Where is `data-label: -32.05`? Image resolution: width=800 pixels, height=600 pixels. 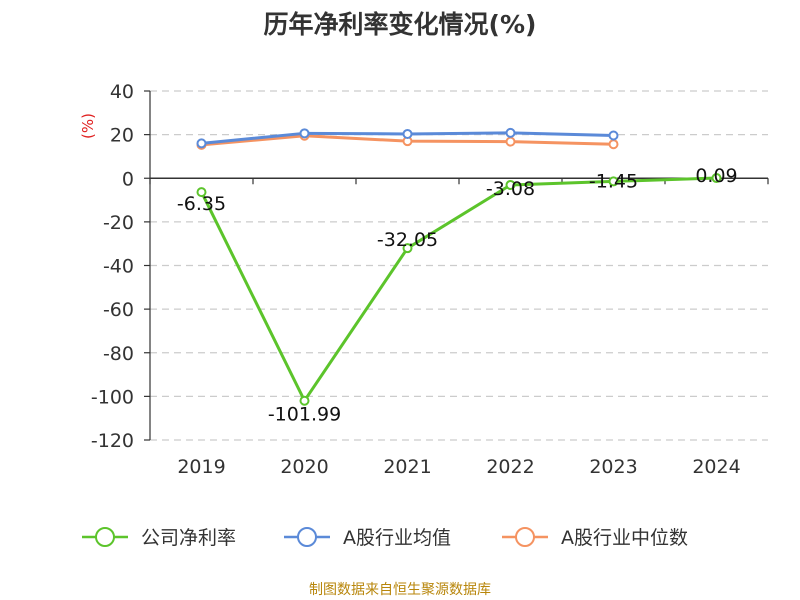
data-label: -32.05 is located at coordinates (407, 240).